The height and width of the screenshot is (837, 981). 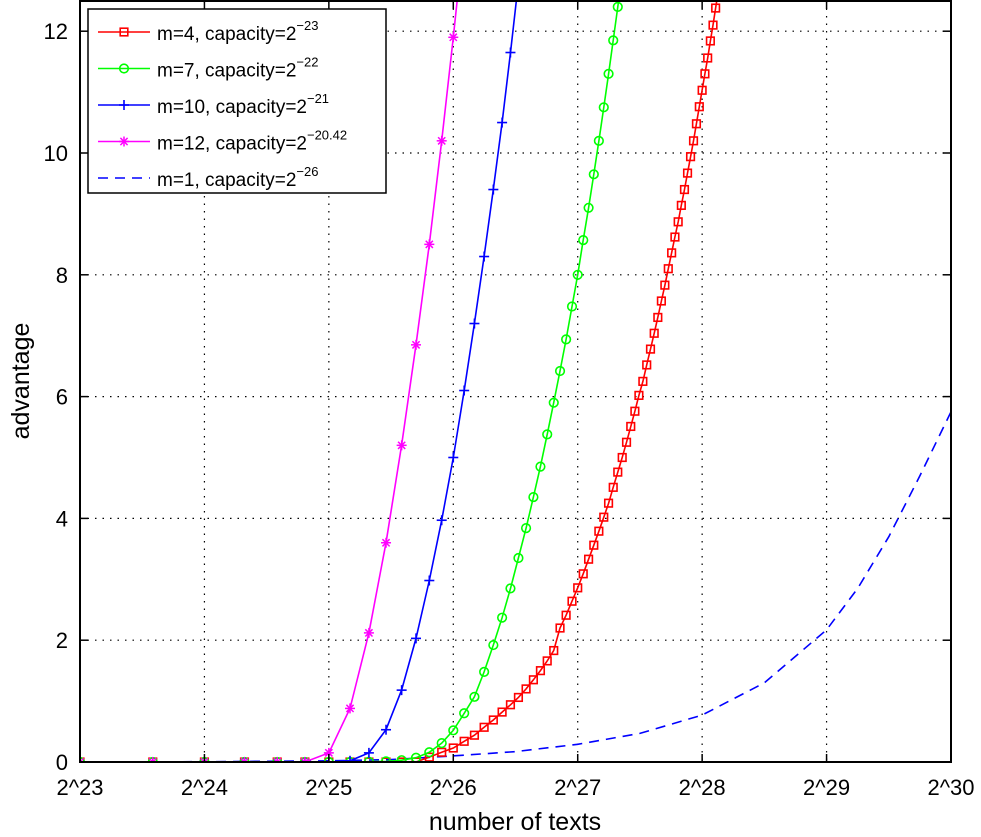 I want to click on legend-item: m=10, capacity=2−21, so click(x=213, y=104).